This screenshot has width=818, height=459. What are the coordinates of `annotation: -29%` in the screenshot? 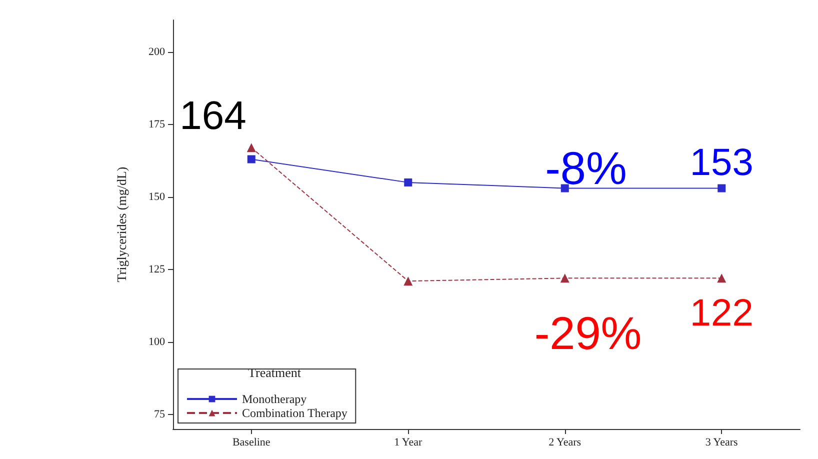 It's located at (588, 333).